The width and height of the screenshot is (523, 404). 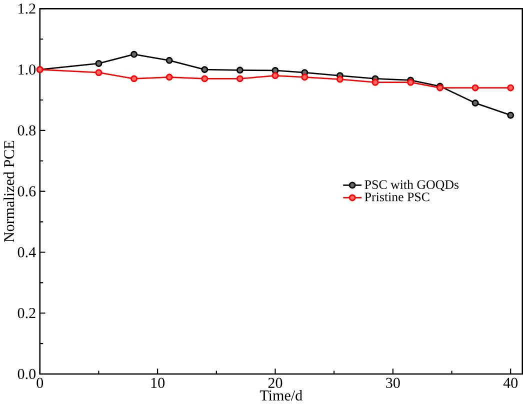 What do you see at coordinates (510, 383) in the screenshot?
I see `x-tick-label: 40` at bounding box center [510, 383].